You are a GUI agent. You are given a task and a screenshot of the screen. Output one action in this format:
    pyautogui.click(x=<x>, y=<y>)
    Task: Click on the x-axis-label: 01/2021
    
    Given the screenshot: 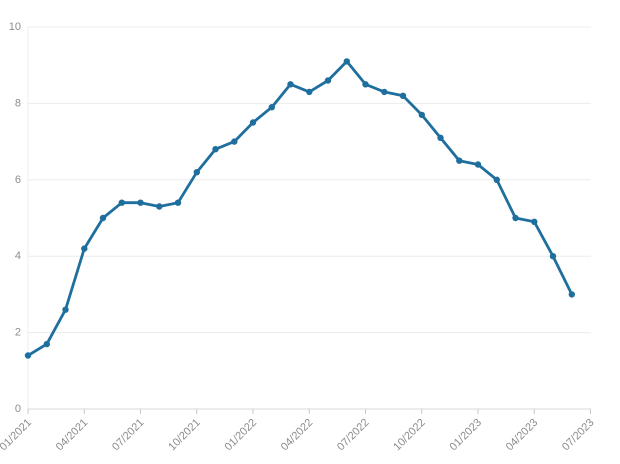 What is the action you would take?
    pyautogui.click(x=17, y=435)
    